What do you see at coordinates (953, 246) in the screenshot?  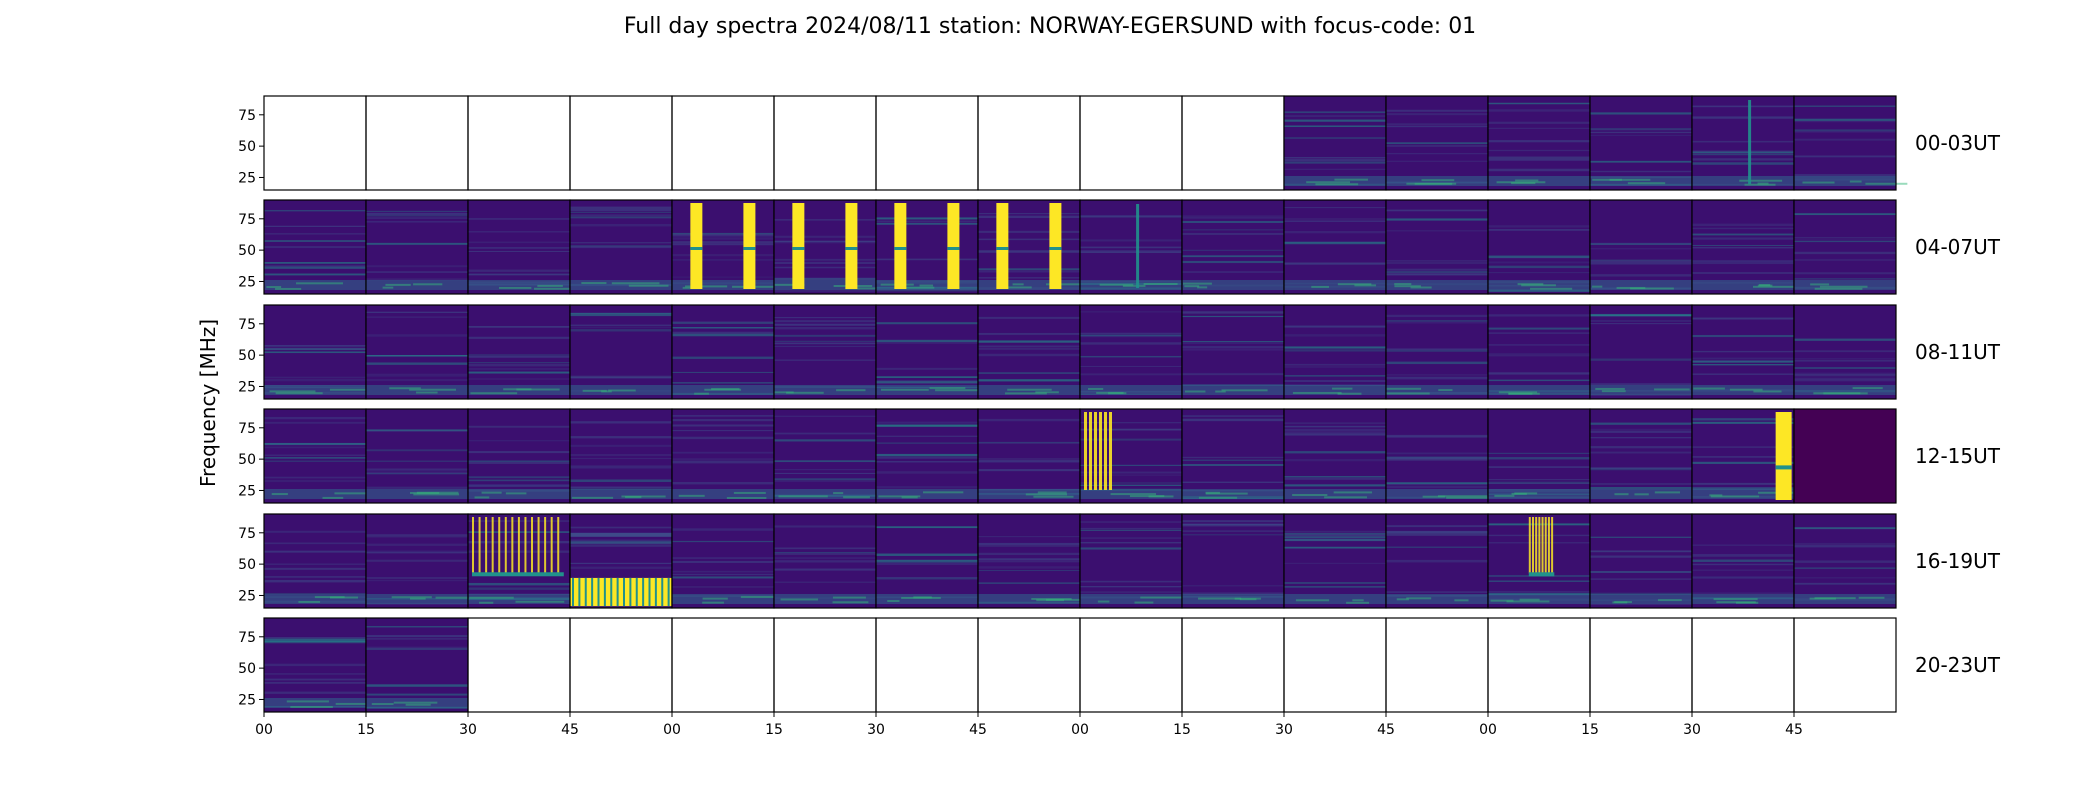 I see `burst-line` at bounding box center [953, 246].